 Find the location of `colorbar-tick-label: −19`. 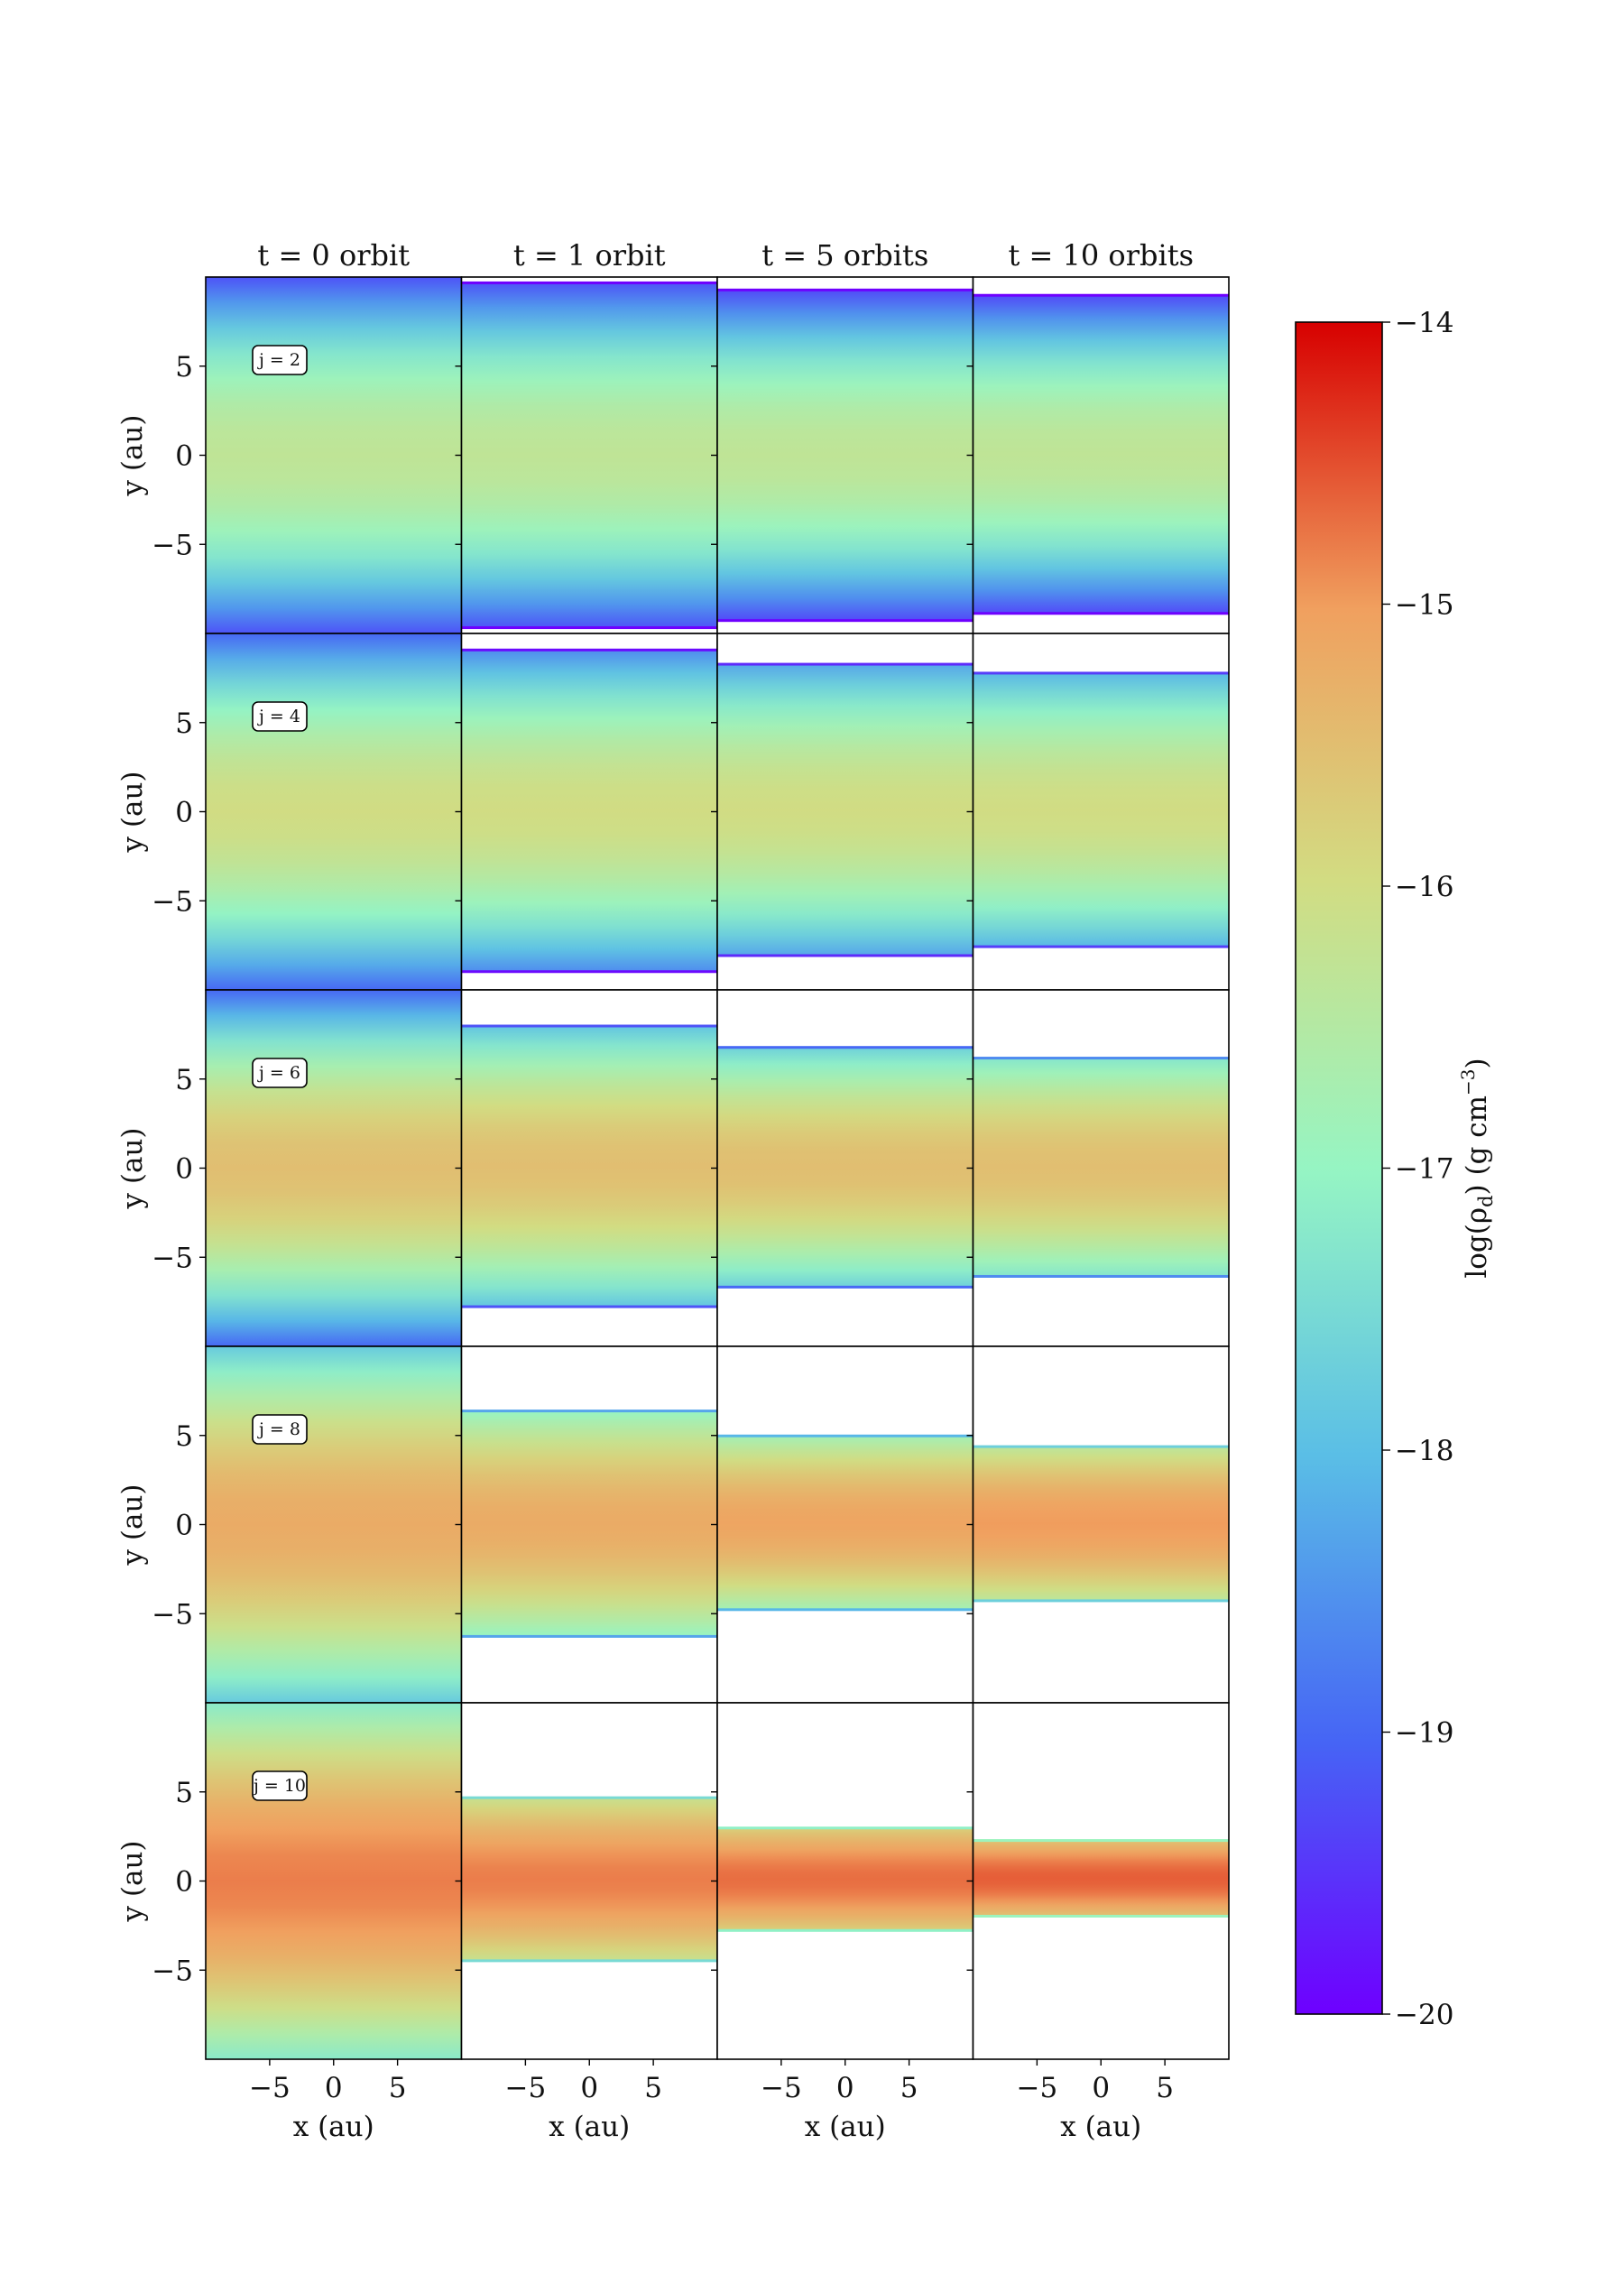

colorbar-tick-label: −19 is located at coordinates (1424, 1734).